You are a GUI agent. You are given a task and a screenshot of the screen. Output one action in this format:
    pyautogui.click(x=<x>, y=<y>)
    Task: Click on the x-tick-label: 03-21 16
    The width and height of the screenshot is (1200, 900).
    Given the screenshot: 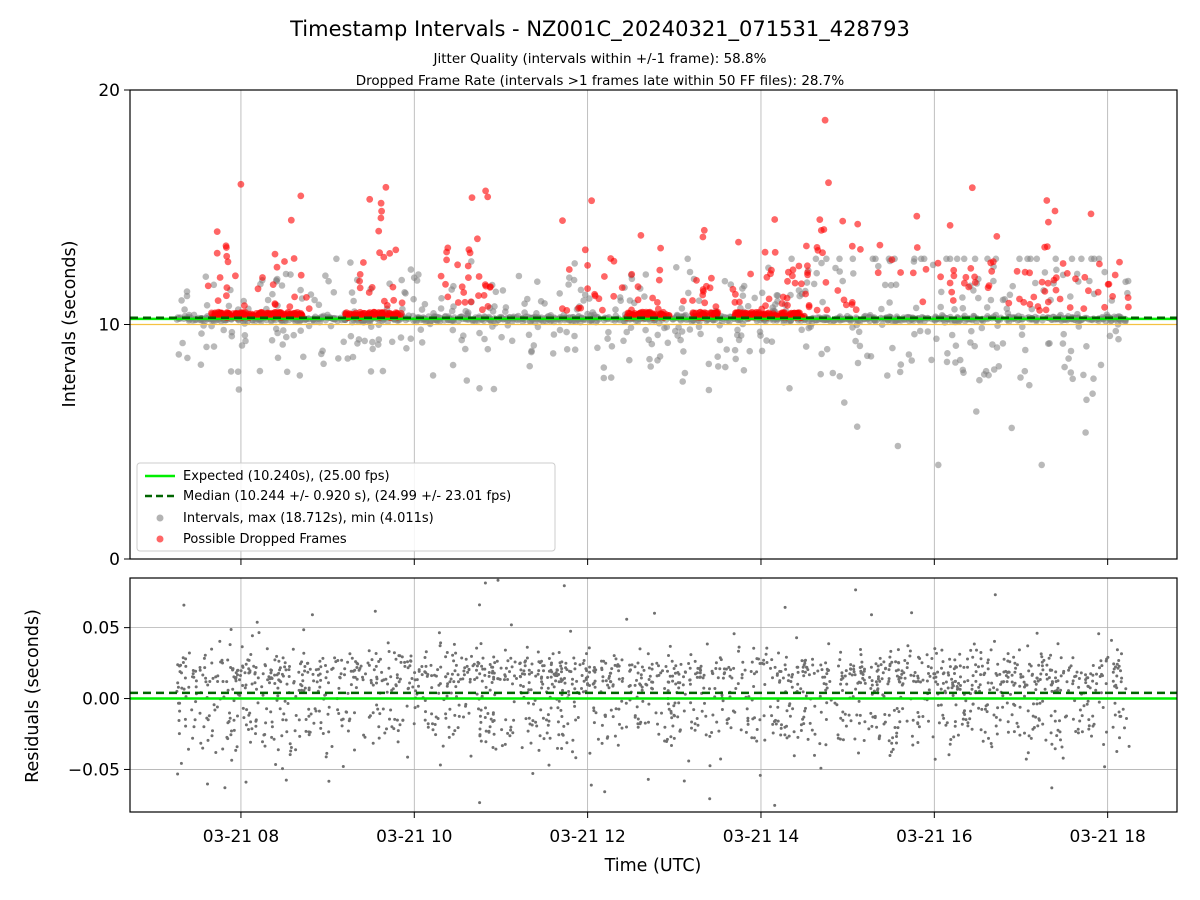 What is the action you would take?
    pyautogui.click(x=934, y=837)
    